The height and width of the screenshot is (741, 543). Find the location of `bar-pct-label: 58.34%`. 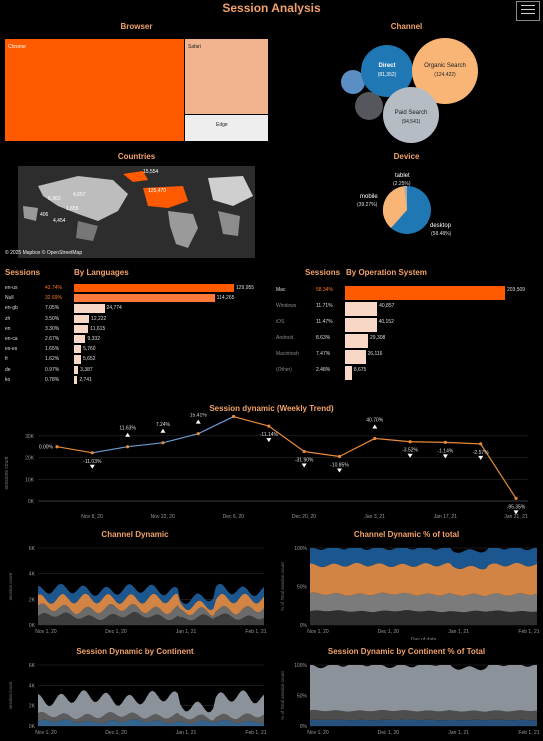

bar-pct-label: 58.34% is located at coordinates (324, 290).